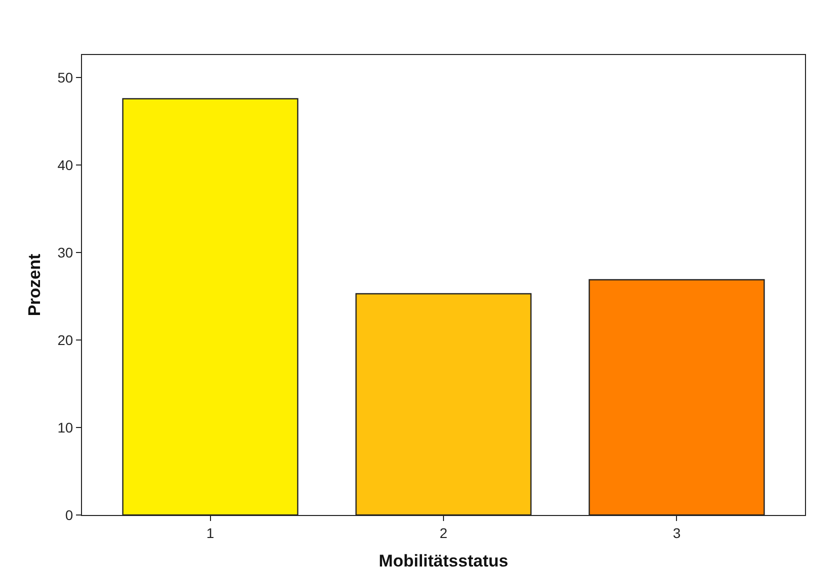 Image resolution: width=814 pixels, height=587 pixels. Describe the element at coordinates (66, 165) in the screenshot. I see `y-tick-label: 40` at that location.